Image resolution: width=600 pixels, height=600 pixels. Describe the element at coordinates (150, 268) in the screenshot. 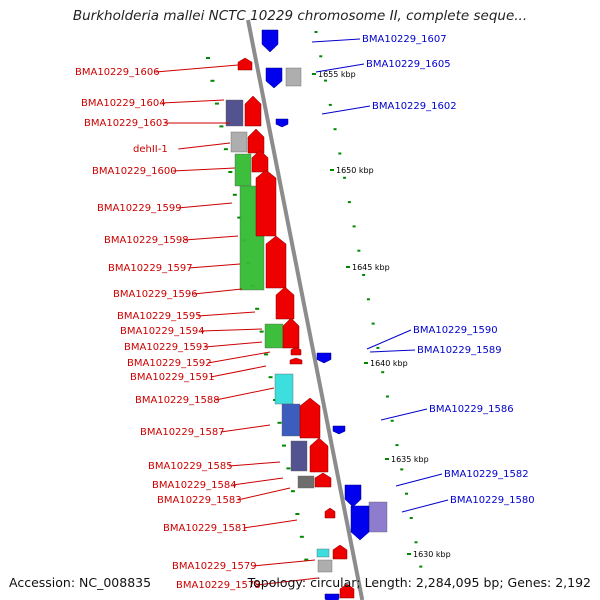

I see `forward-gene-label: BMA10229_1597` at that location.